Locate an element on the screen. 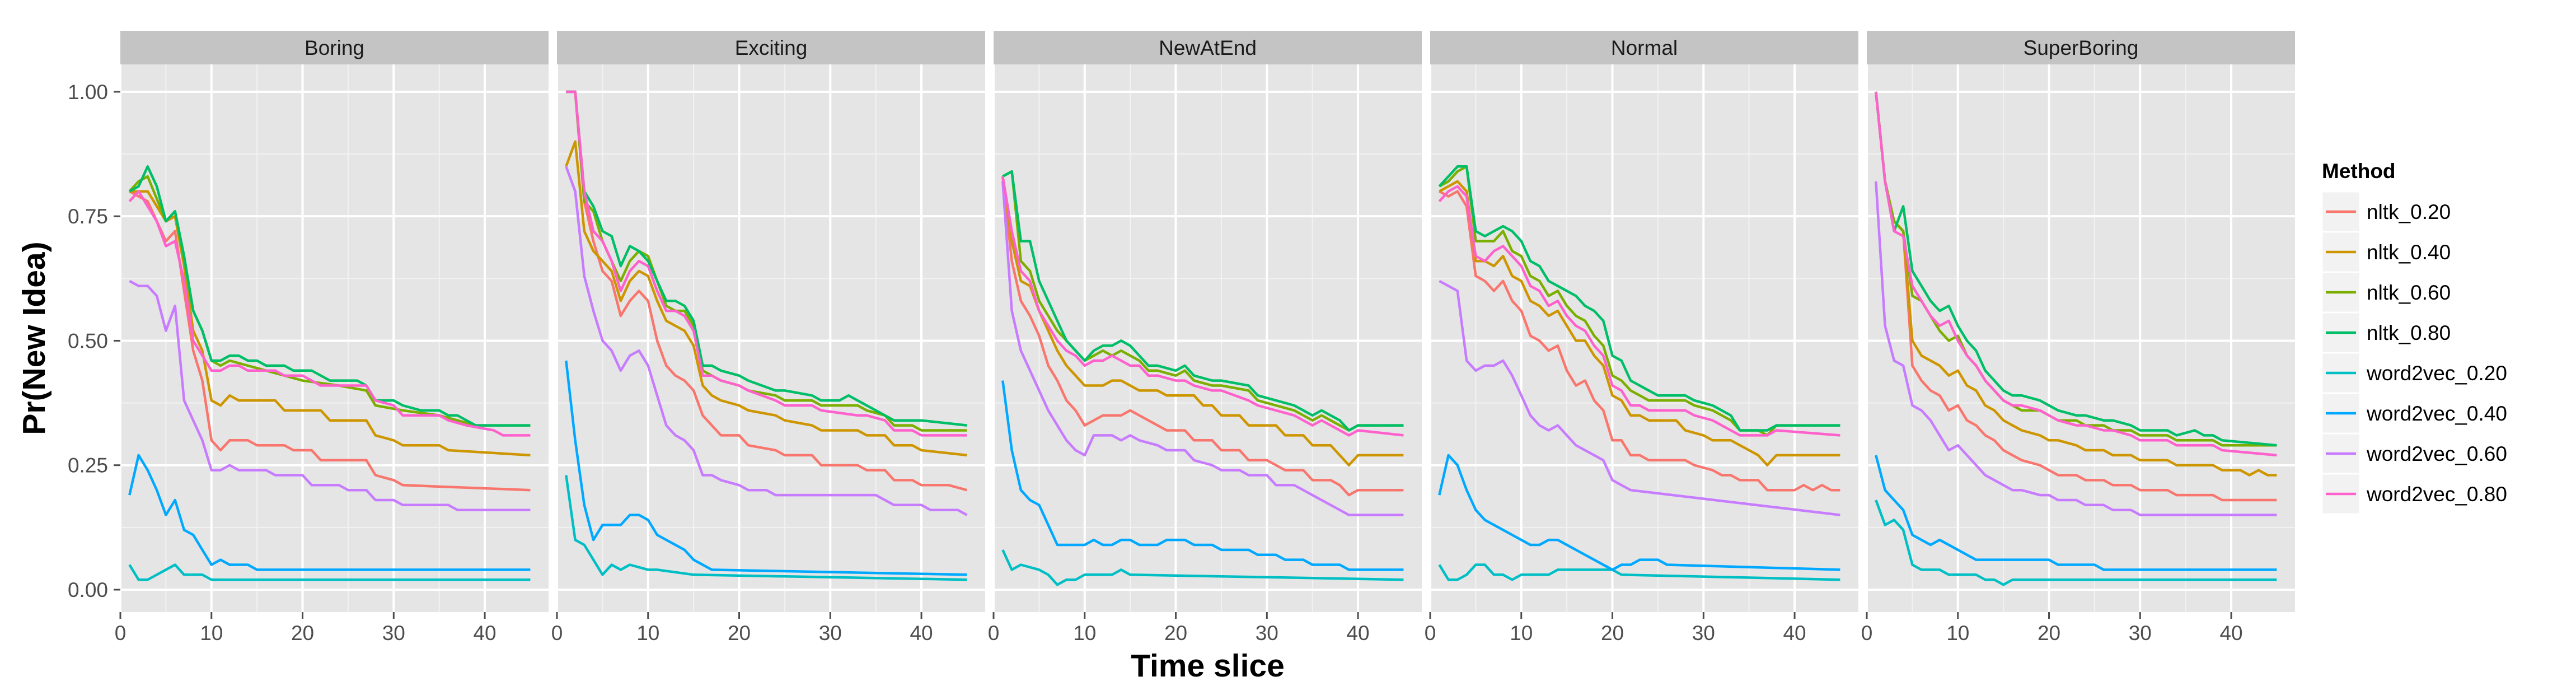  legend-item: word2vec_0.40 is located at coordinates (2414, 414).